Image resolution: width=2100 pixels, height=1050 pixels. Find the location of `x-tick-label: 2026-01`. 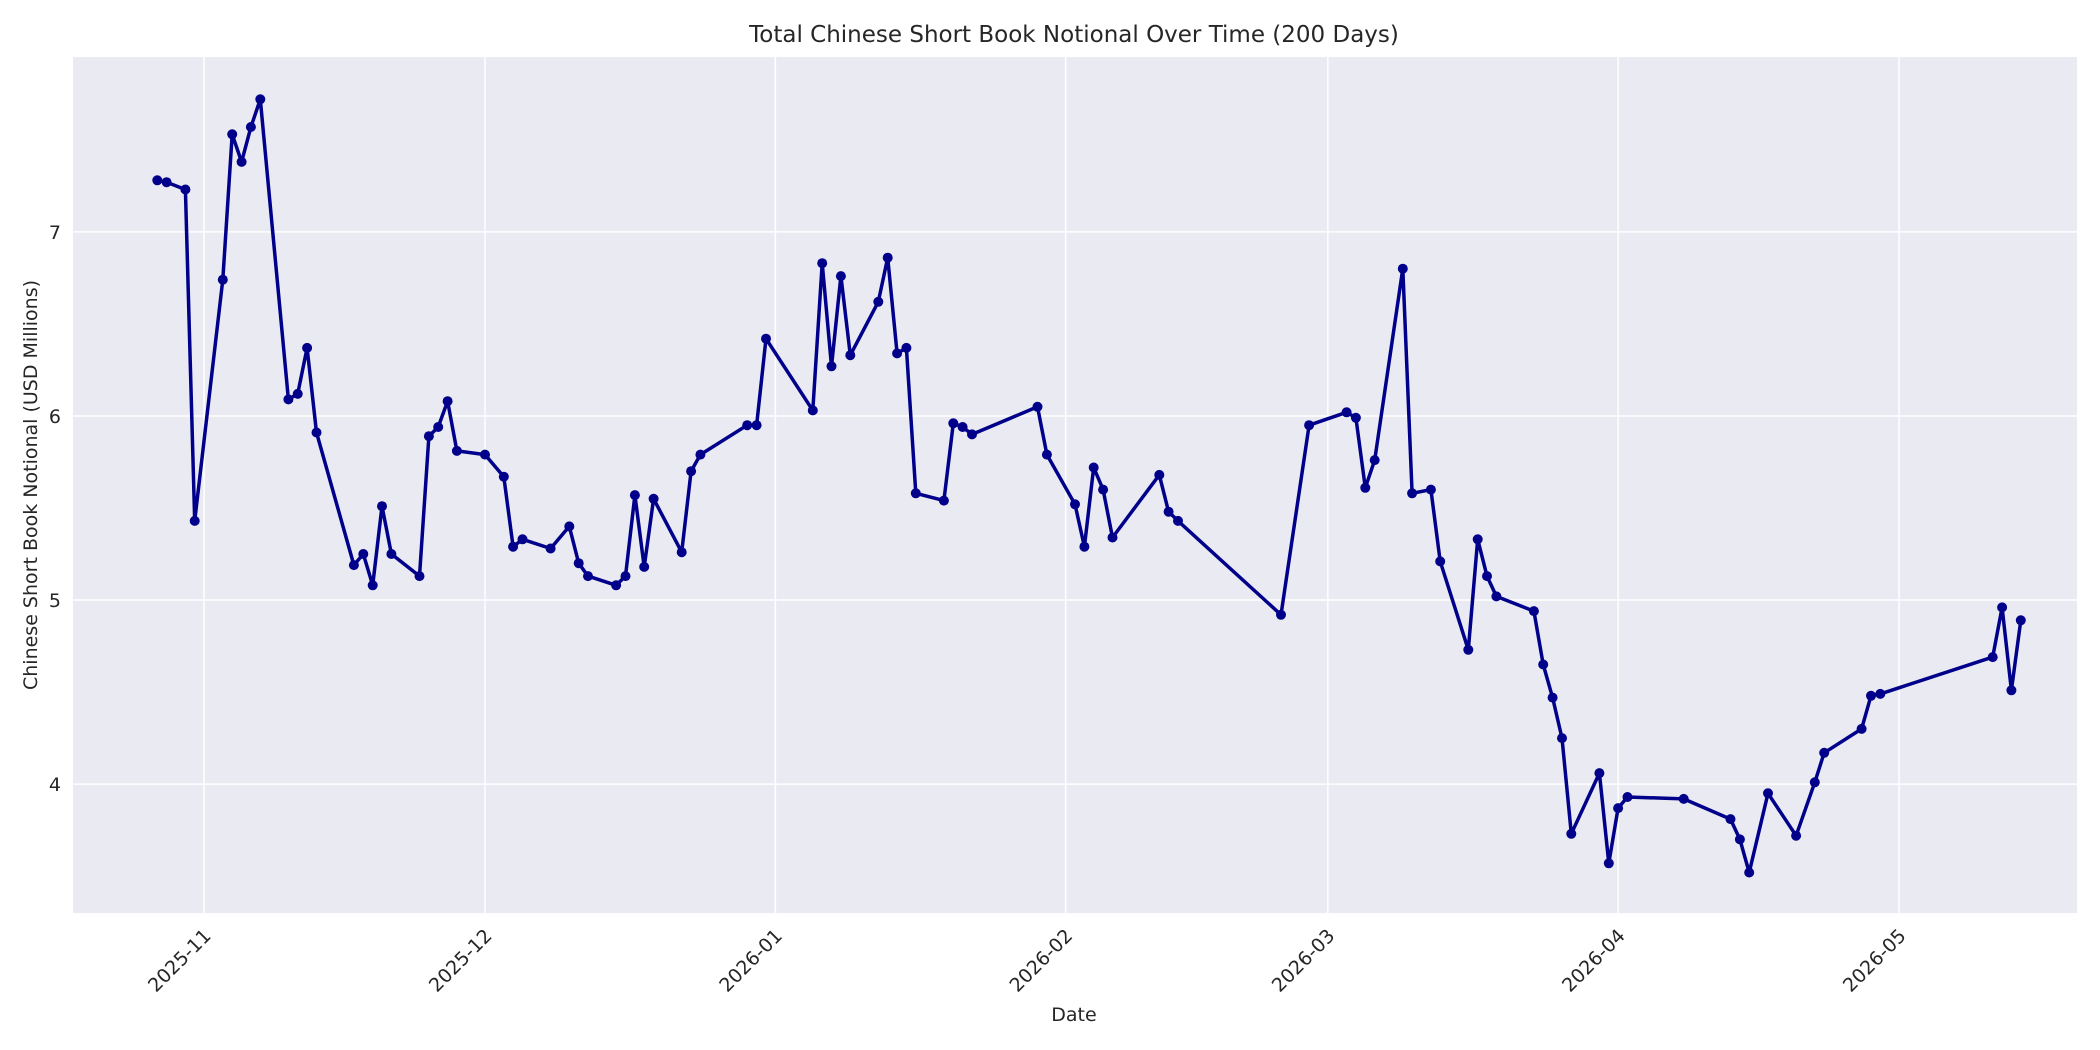

x-tick-label: 2026-01 is located at coordinates (751, 961).